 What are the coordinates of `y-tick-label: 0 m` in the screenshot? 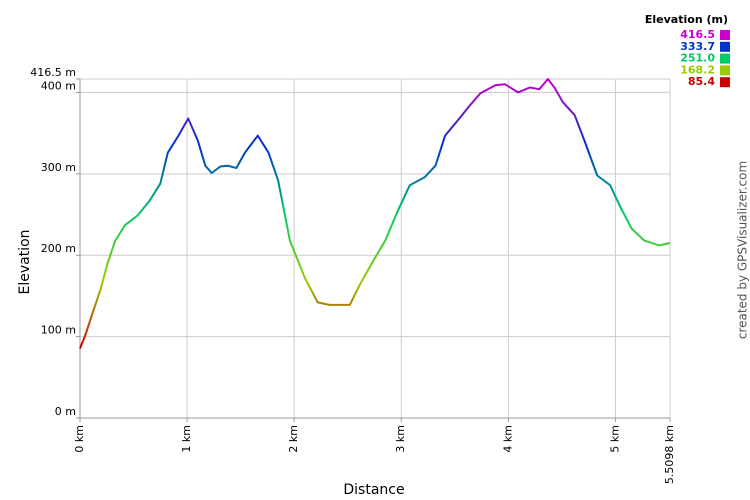 It's located at (65, 411).